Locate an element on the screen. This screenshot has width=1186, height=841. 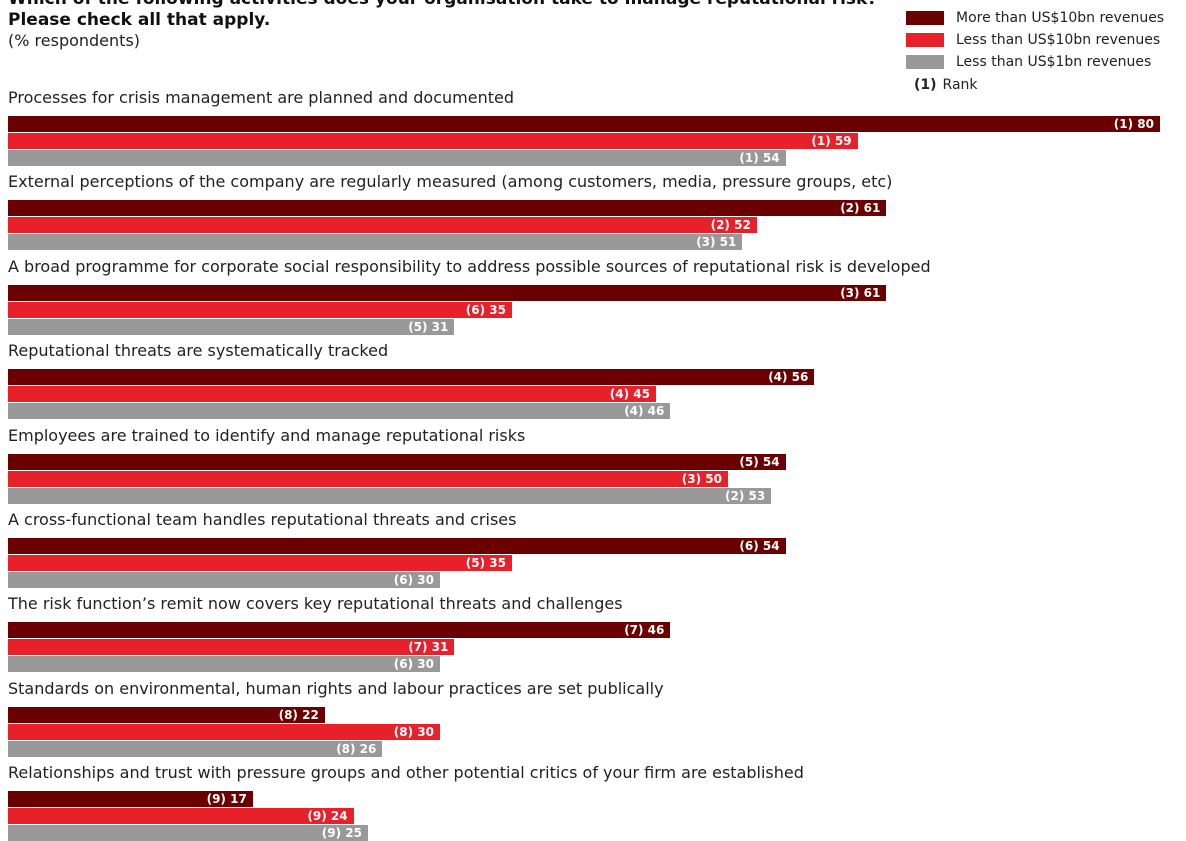
bar-mid: (3) 50 is located at coordinates (368, 478).